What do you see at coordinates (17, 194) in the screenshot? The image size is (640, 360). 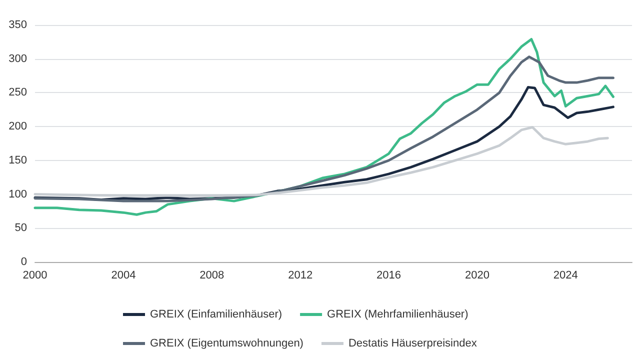 I see `y-tick-label: 100` at bounding box center [17, 194].